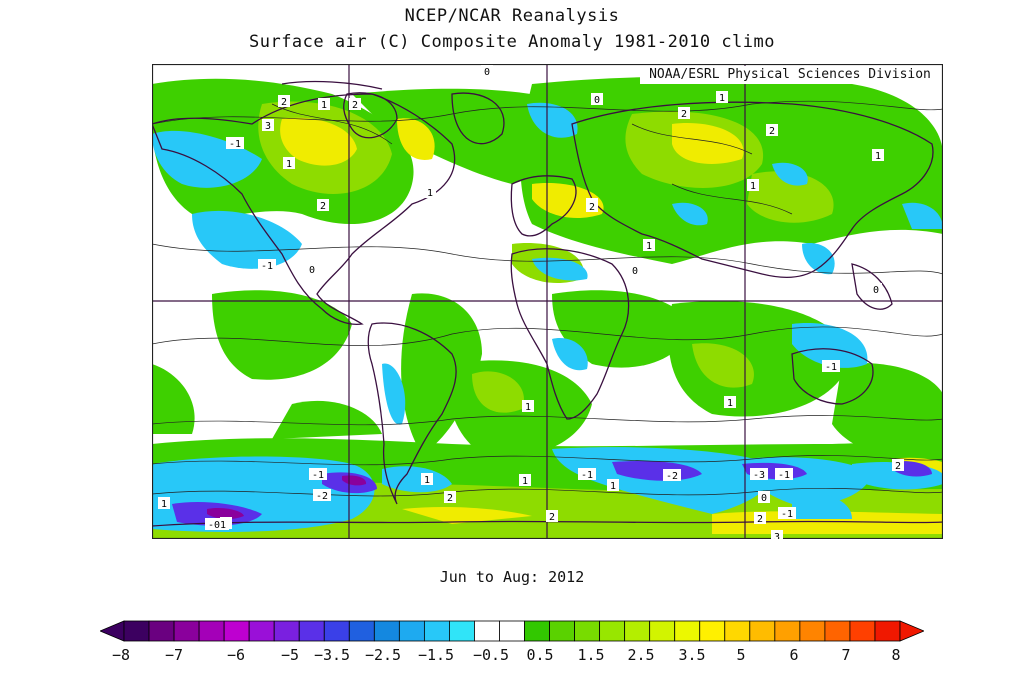 The width and height of the screenshot is (1024, 673). Describe the element at coordinates (436, 655) in the screenshot. I see `colorbar-tick-label: −1.5` at that location.